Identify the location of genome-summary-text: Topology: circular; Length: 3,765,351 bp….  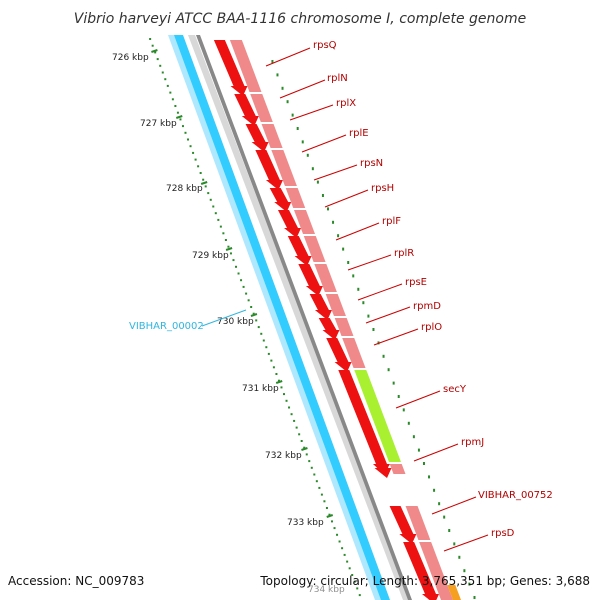
(425, 581).